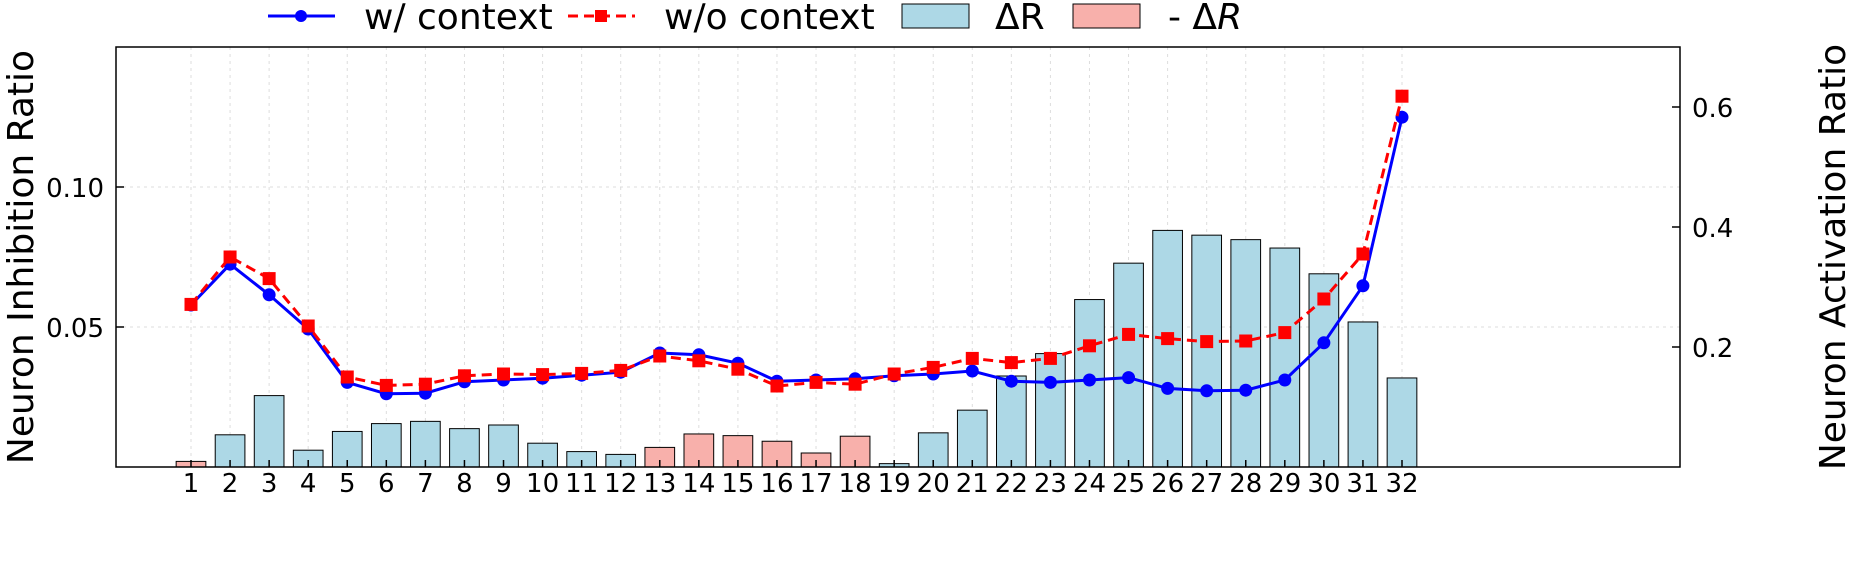 The width and height of the screenshot is (1860, 588). What do you see at coordinates (1833, 257) in the screenshot?
I see `y-axis-label-right: Neuron Activation Ratio` at bounding box center [1833, 257].